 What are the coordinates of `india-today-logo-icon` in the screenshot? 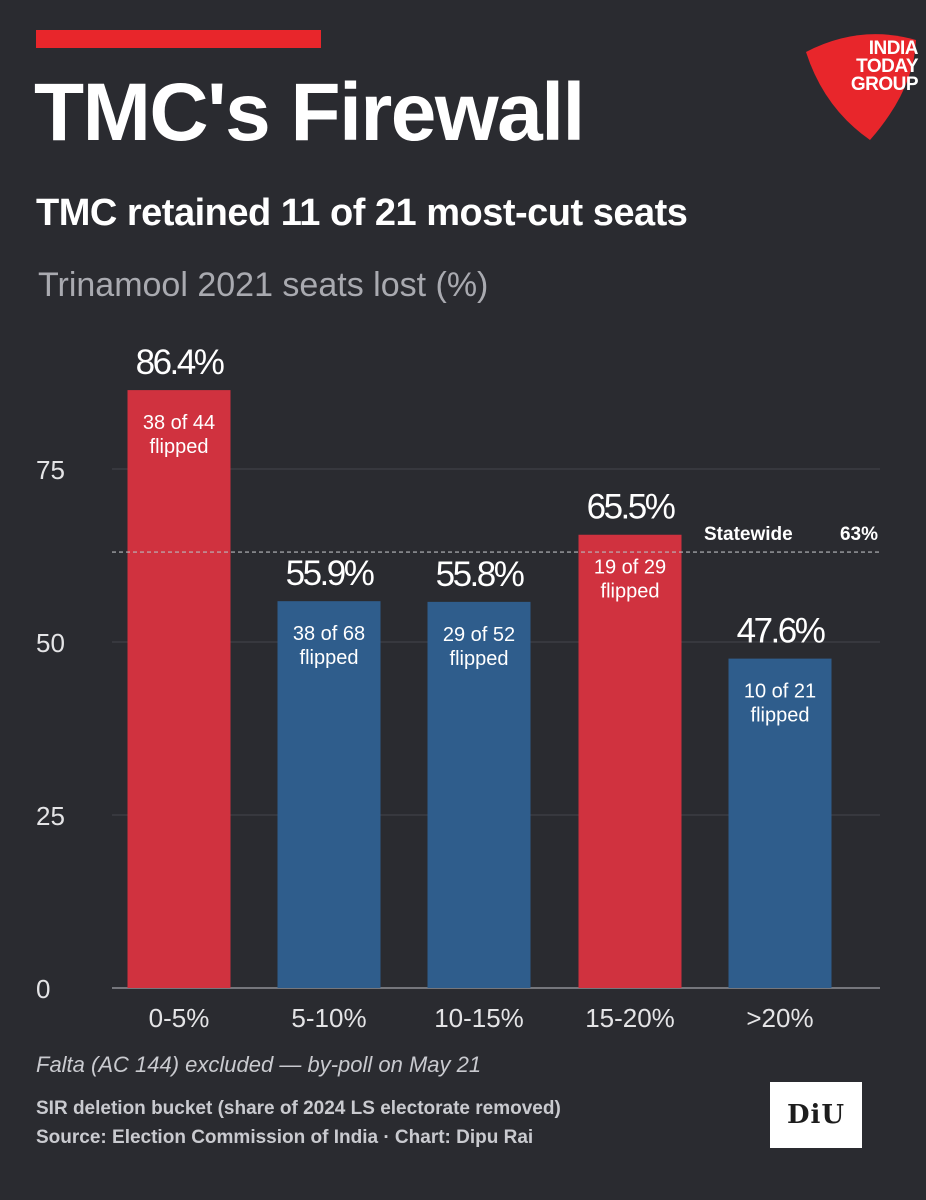 It's located at (861, 87).